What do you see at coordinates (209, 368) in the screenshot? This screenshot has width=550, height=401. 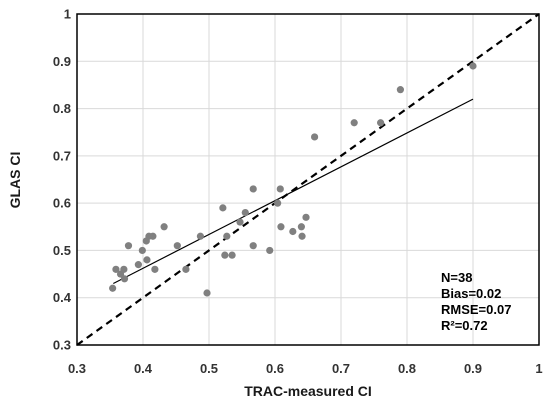 I see `x-tick-label: 0.5` at bounding box center [209, 368].